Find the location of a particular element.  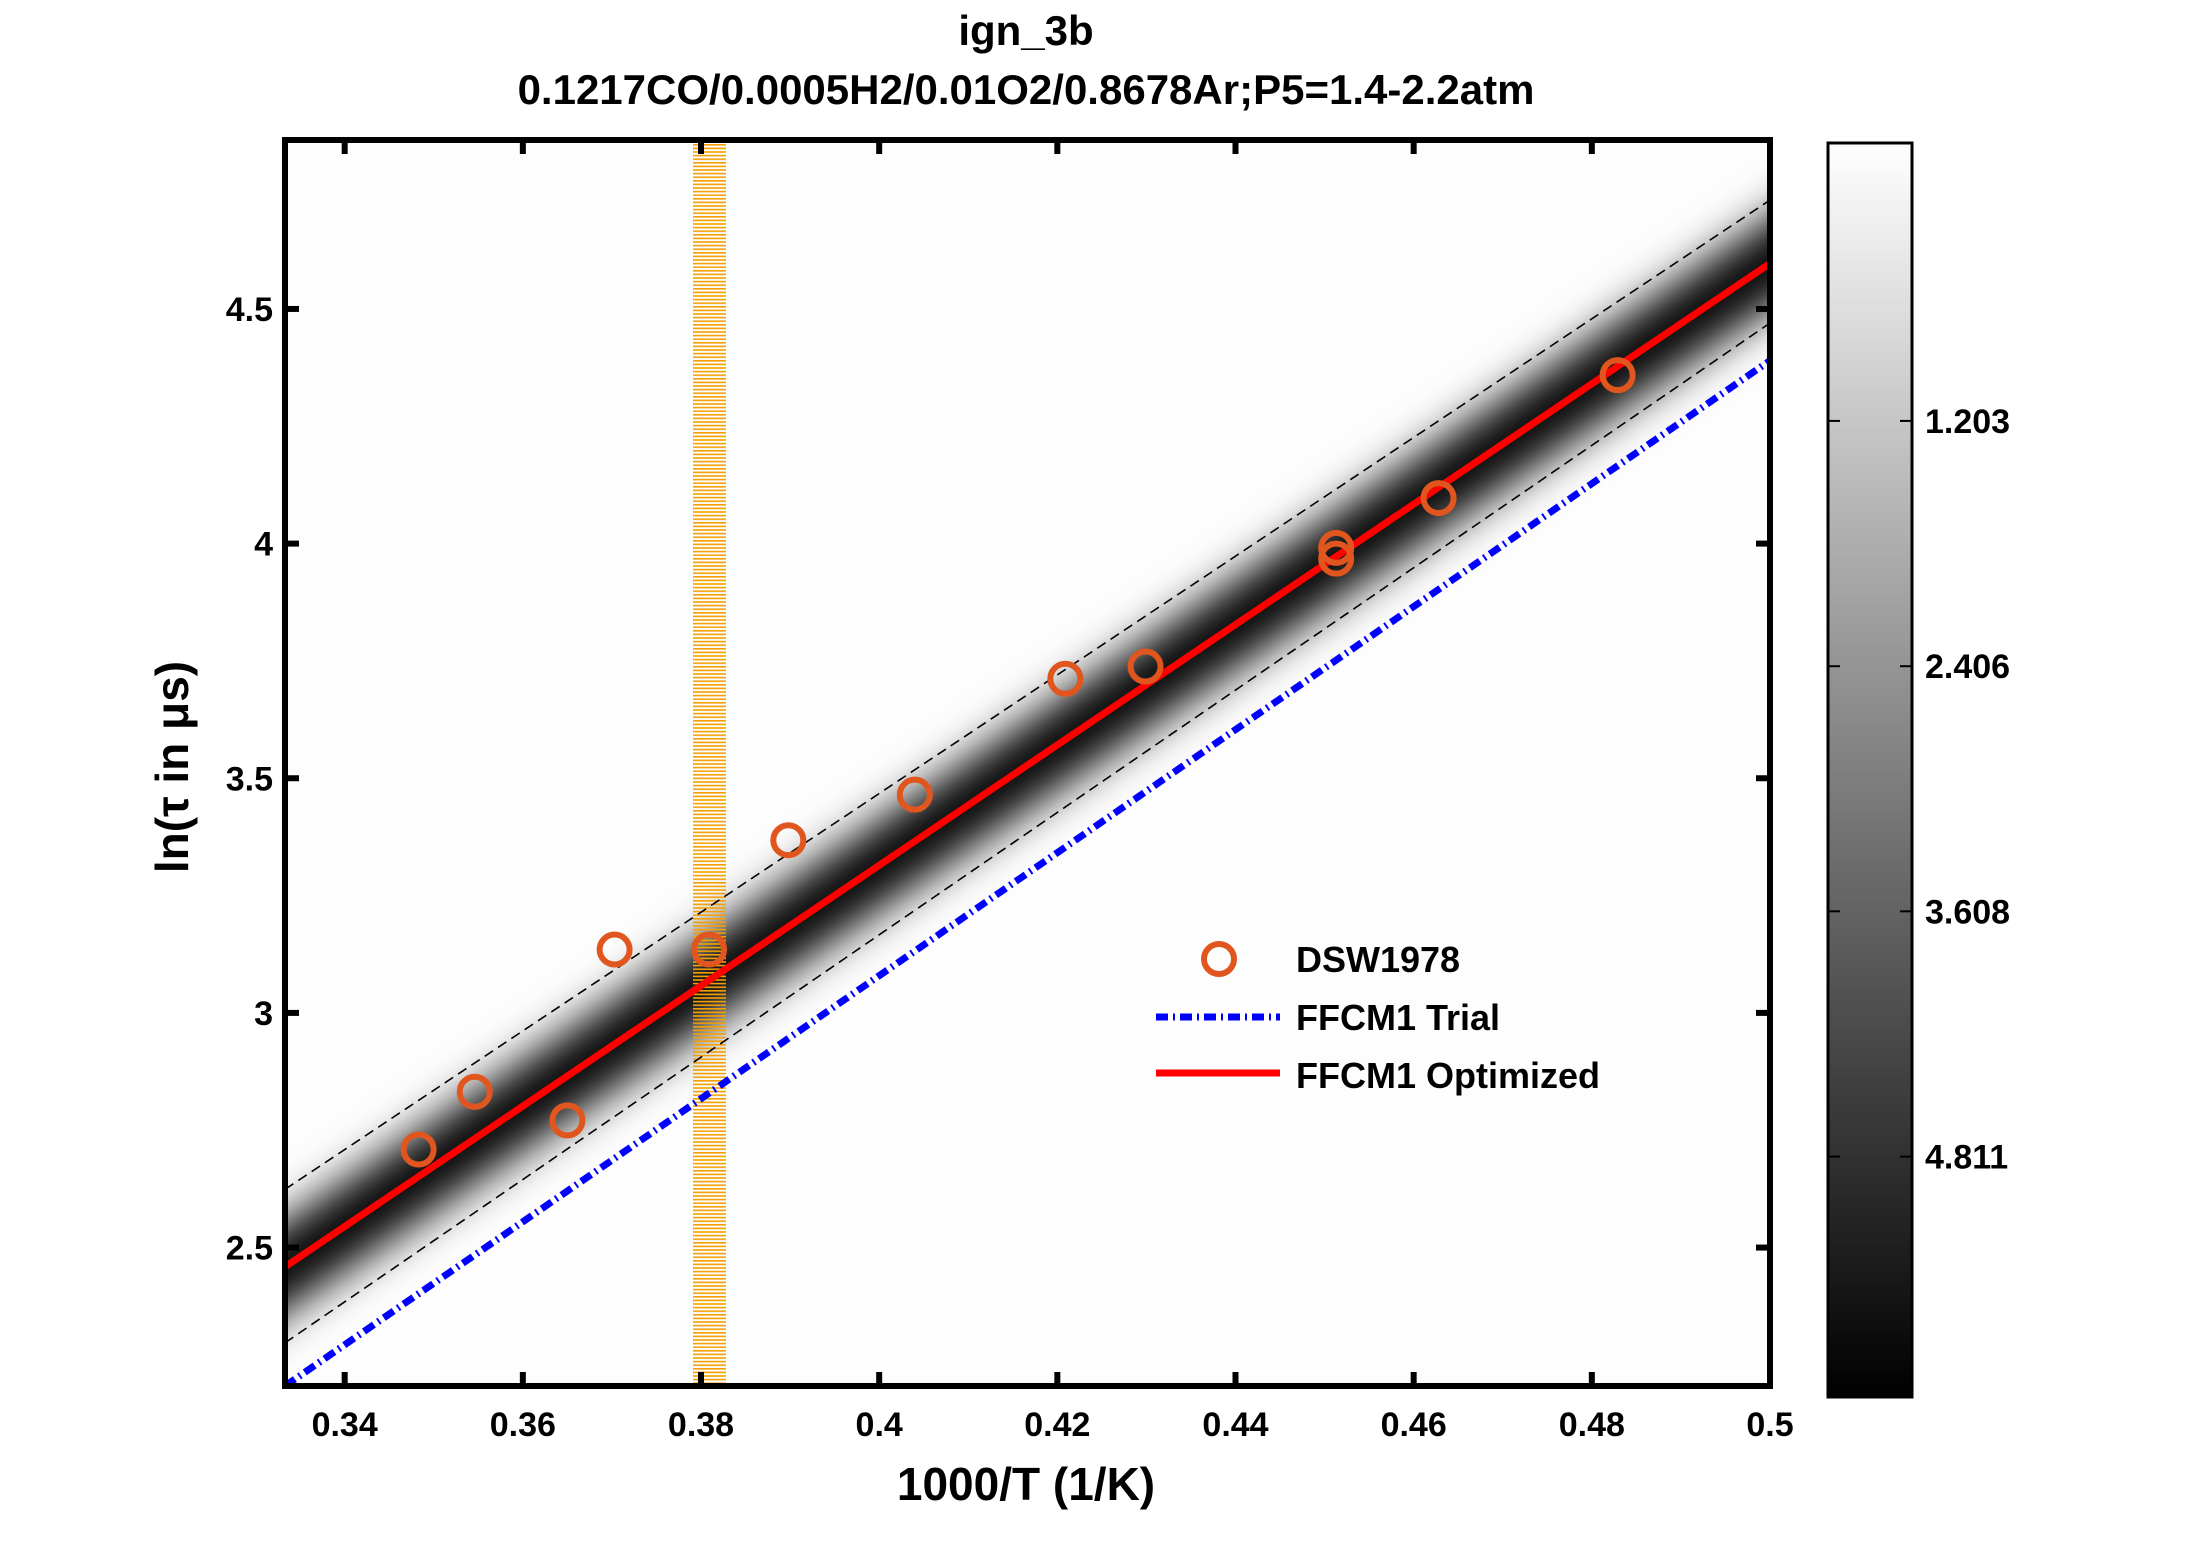

y-tick-label: 4.5 is located at coordinates (249, 310).